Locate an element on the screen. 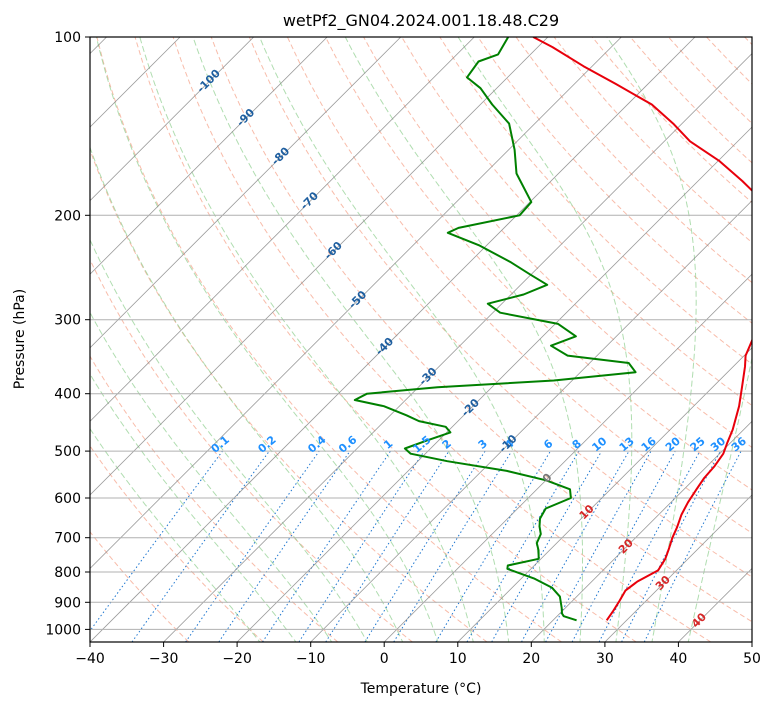 Image resolution: width=775 pixels, height=708 pixels. x-axis-title: Temperature (°C) is located at coordinates (421, 689).